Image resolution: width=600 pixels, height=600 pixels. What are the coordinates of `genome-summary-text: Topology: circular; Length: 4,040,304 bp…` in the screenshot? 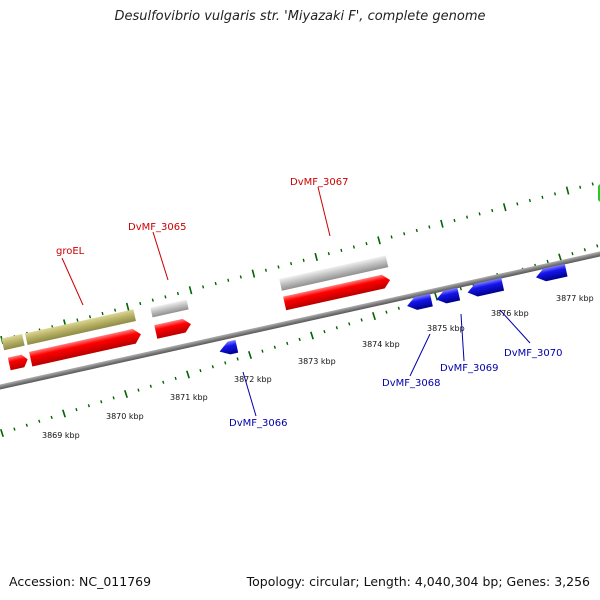 It's located at (418, 581).